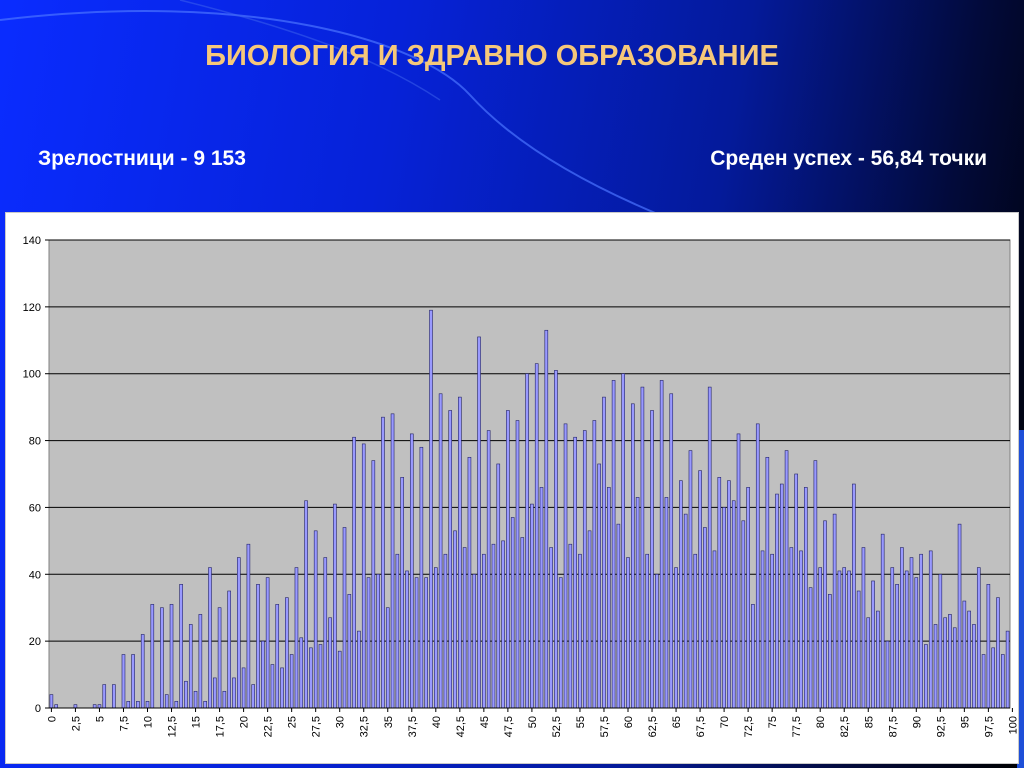 This screenshot has height=768, width=1024. What do you see at coordinates (32, 375) in the screenshot?
I see `y-tick-label: 100` at bounding box center [32, 375].